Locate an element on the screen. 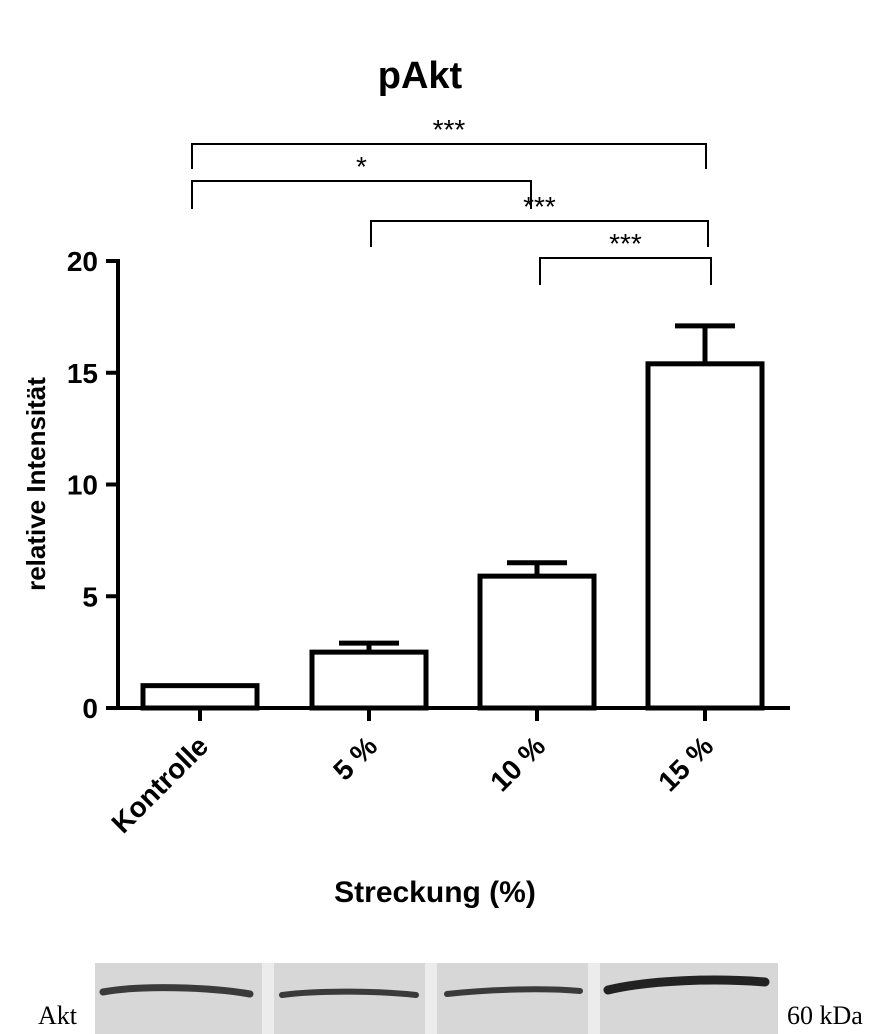 Image resolution: width=883 pixels, height=1034 pixels. western-blot: Akt 60 kDa is located at coordinates (450, 998).